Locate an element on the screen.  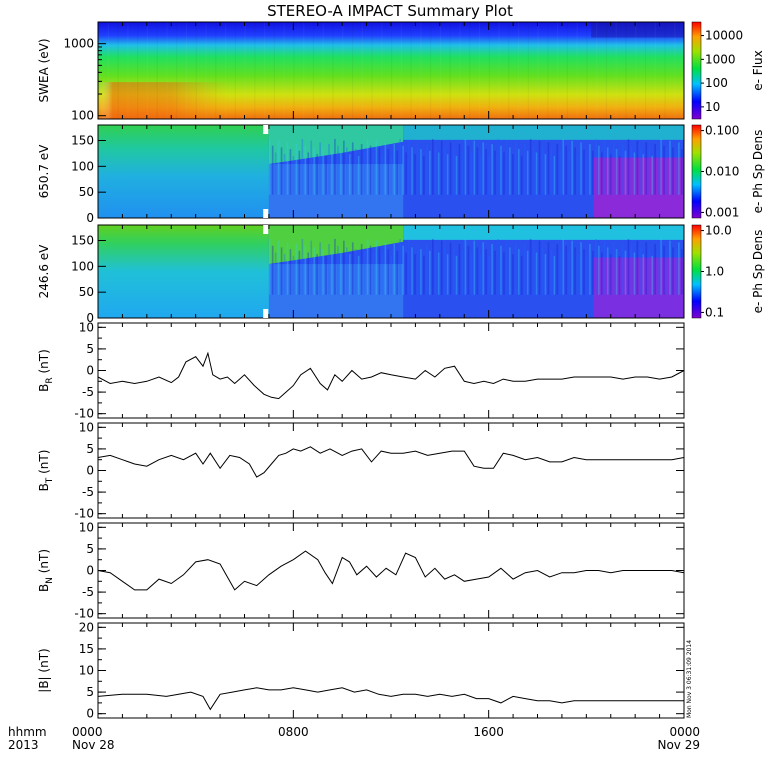
line-ytick-label: 10 is located at coordinates (86, 327).